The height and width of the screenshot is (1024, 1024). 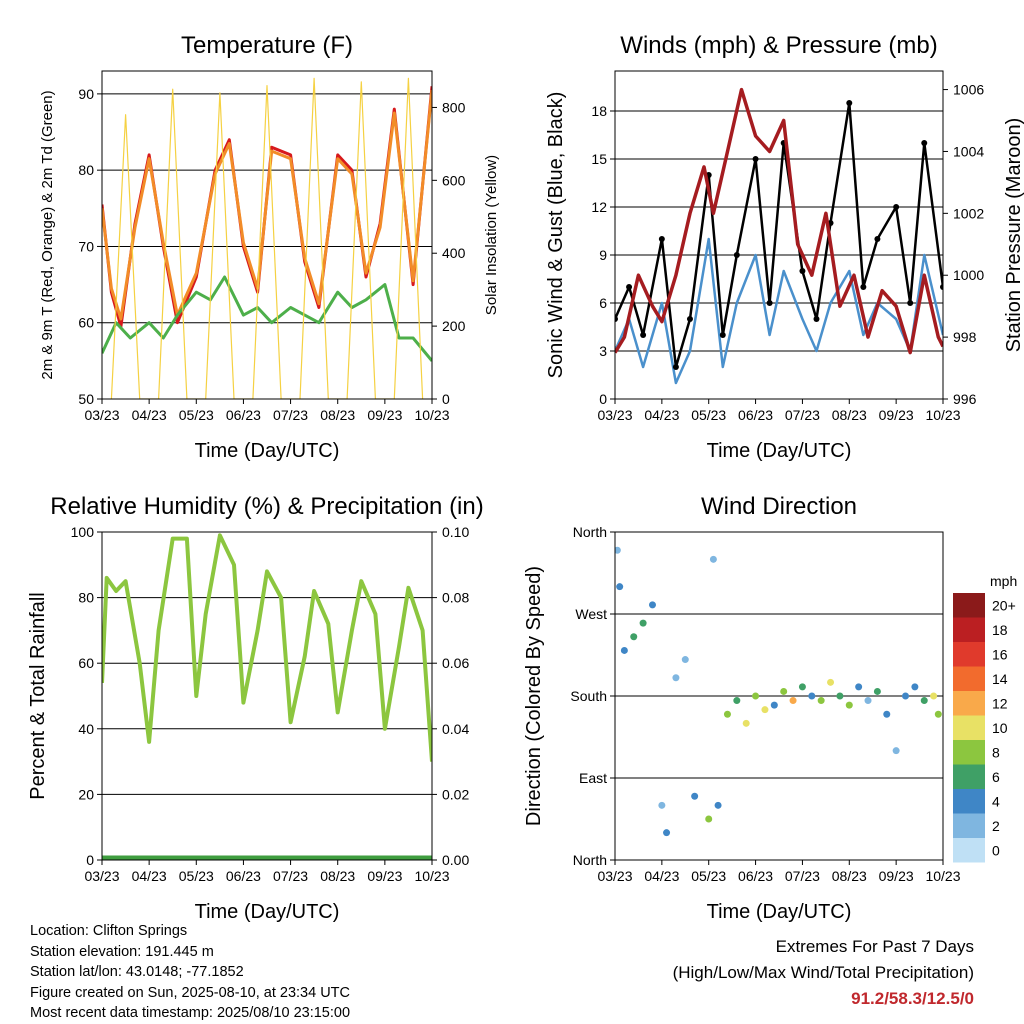 I want to click on colorbar-label: 4, so click(x=996, y=801).